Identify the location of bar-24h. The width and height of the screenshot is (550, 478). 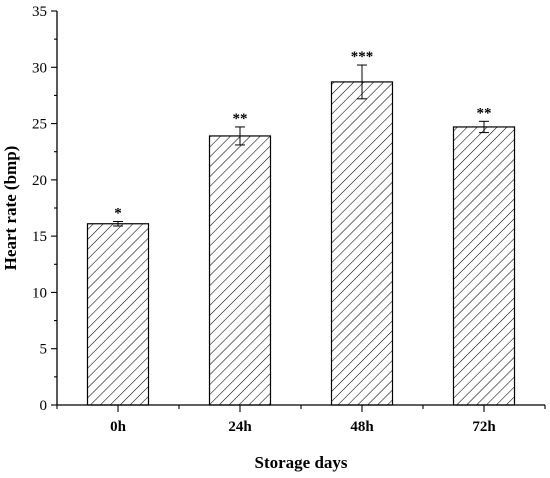
(240, 270).